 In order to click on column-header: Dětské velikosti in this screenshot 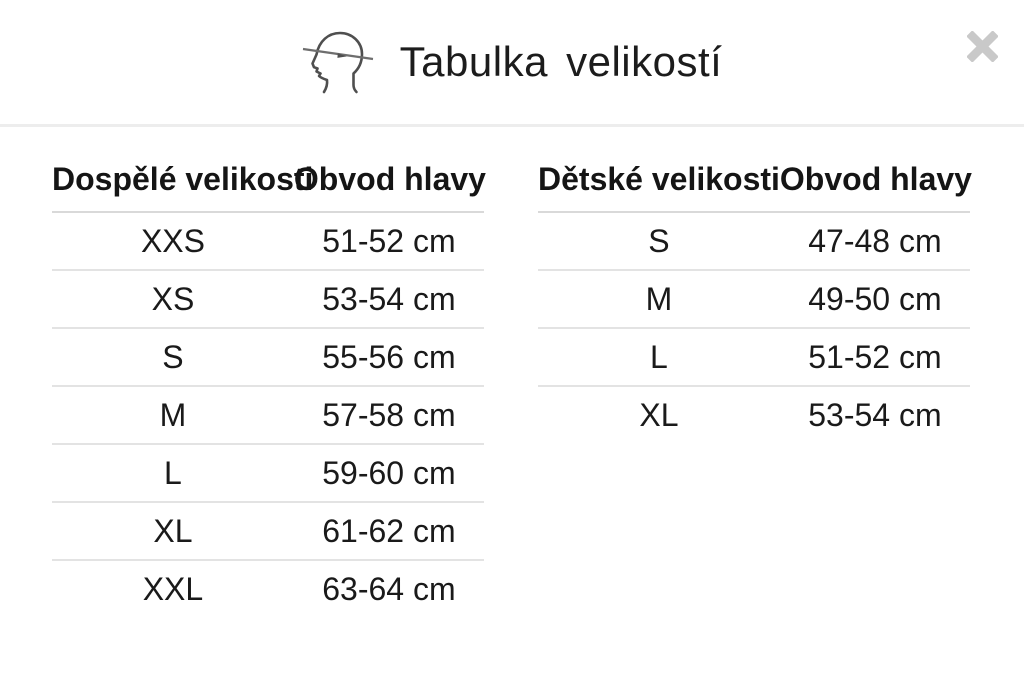, I will do `click(659, 187)`.